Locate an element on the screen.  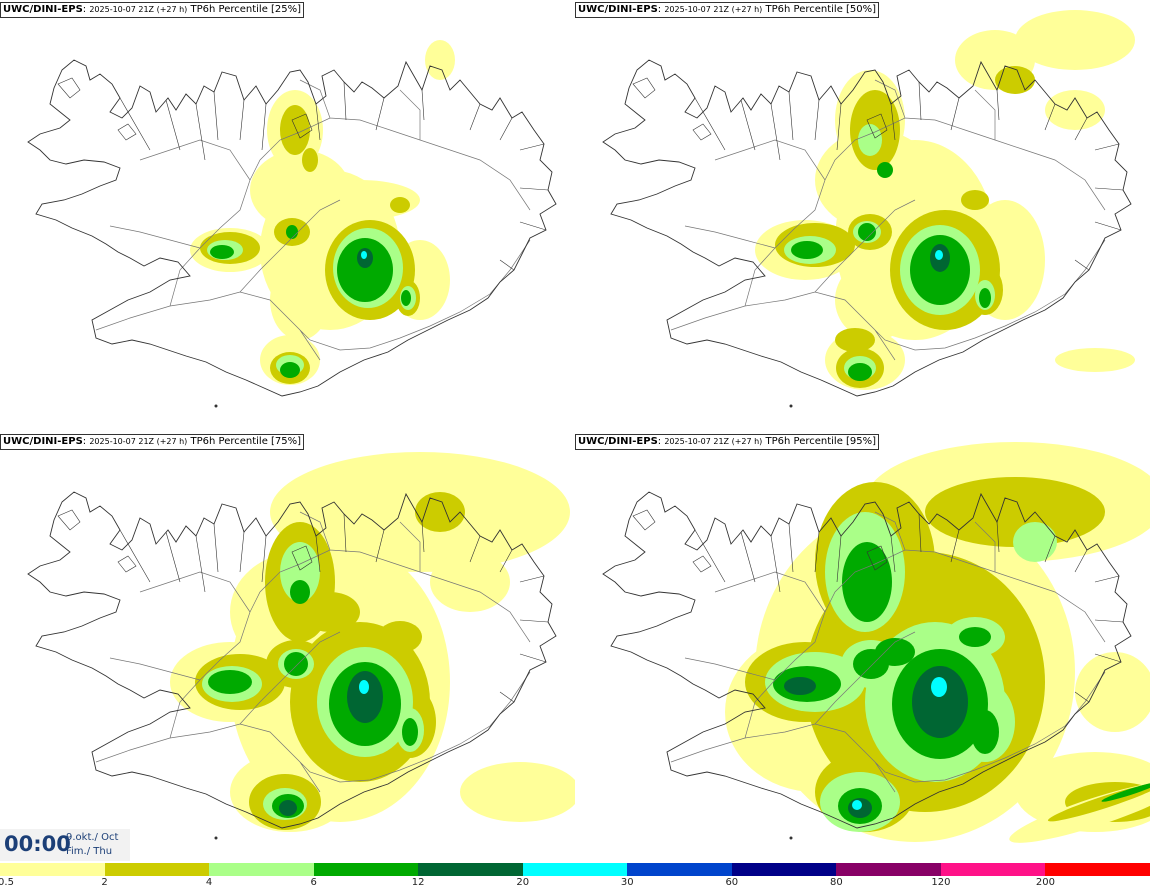
colorbar-tick-label: 0.5 is located at coordinates (7, 882).